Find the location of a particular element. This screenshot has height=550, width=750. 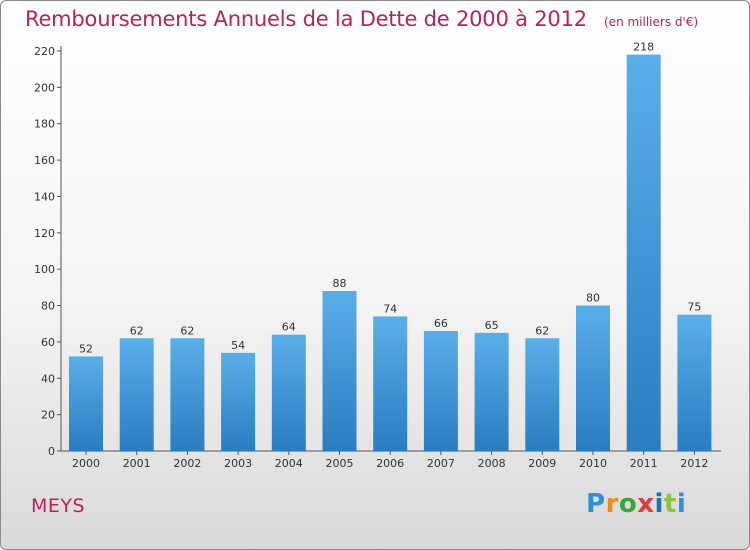

chart-unit: (en milliers d'€) is located at coordinates (651, 22).